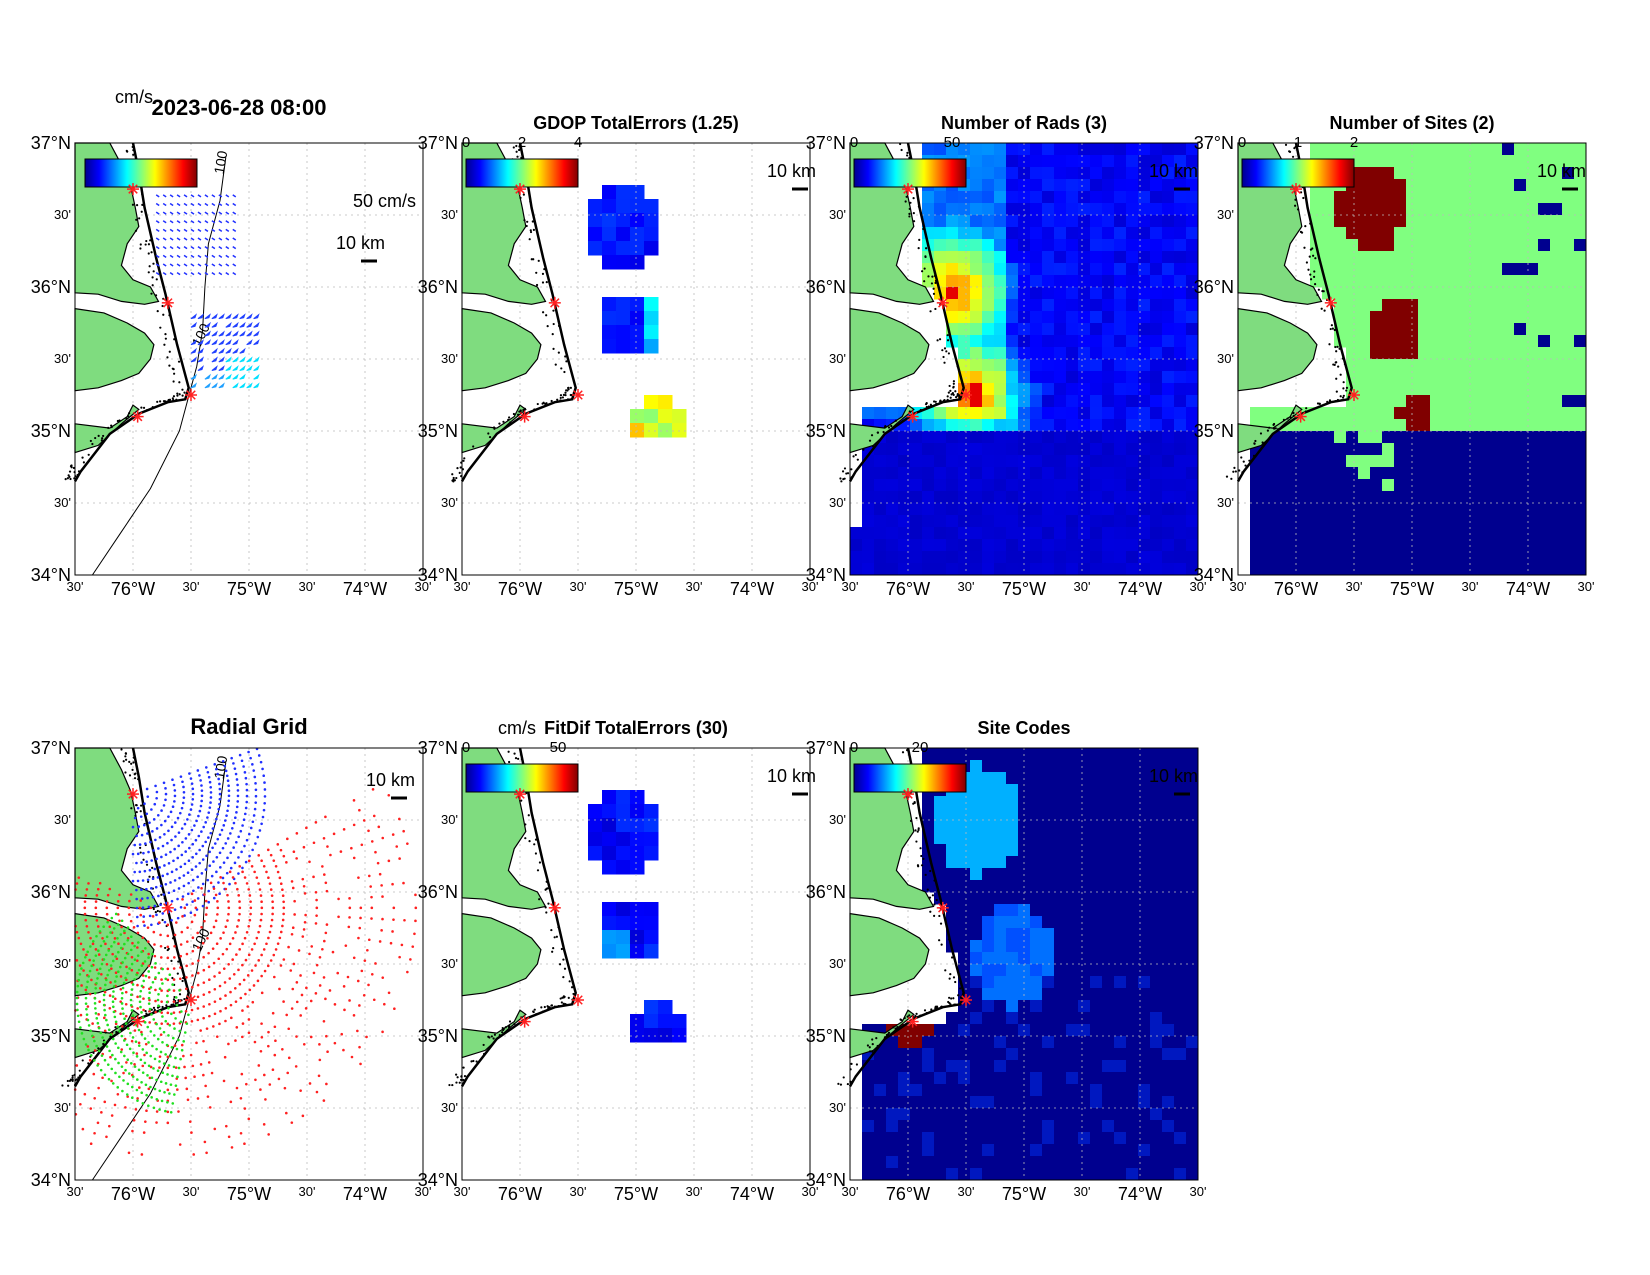 The height and width of the screenshot is (1275, 1650). I want to click on lon-tick-label: 30', so click(191, 586).